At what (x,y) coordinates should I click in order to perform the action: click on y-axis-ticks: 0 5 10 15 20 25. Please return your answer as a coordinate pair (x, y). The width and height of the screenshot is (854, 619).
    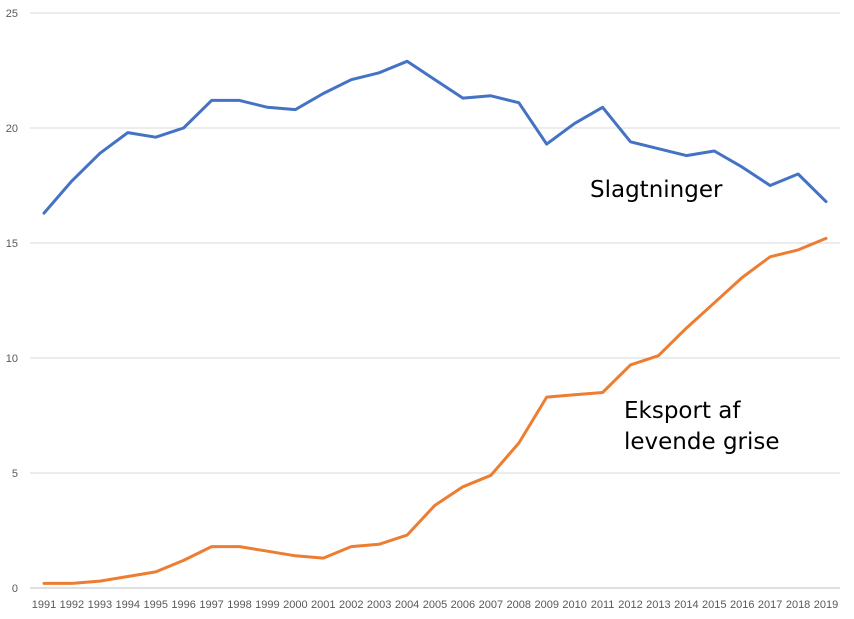
    Looking at the image, I should click on (12, 301).